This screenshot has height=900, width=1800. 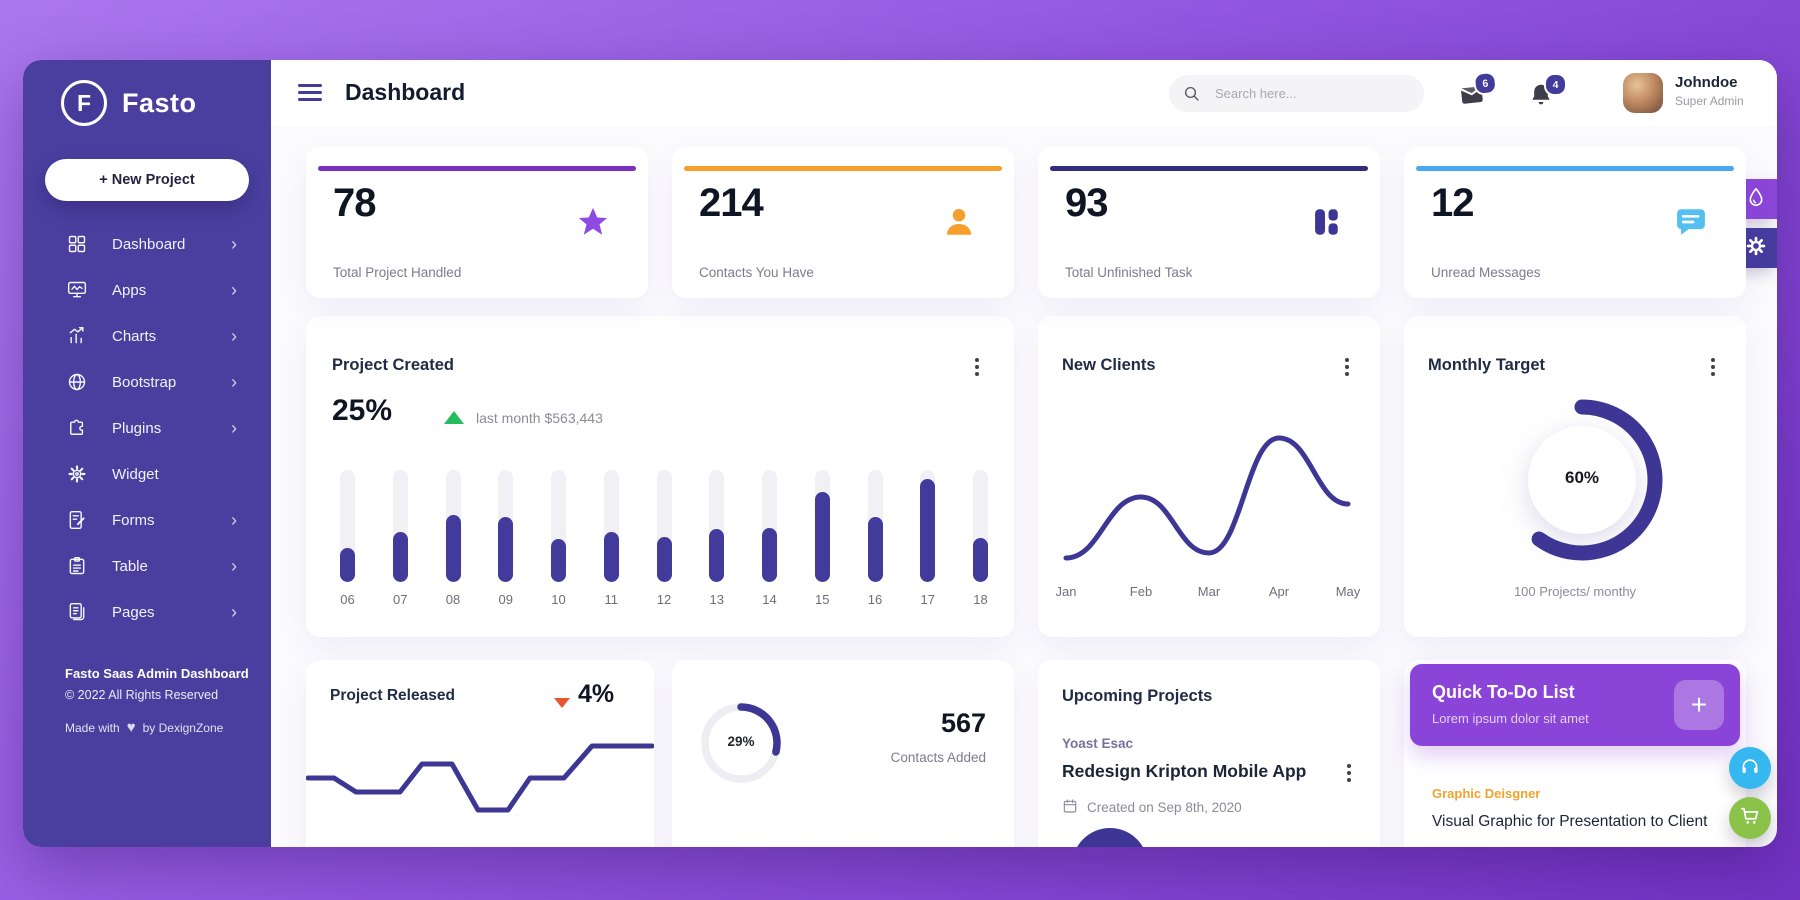 What do you see at coordinates (731, 203) in the screenshot?
I see `stat-value: 214` at bounding box center [731, 203].